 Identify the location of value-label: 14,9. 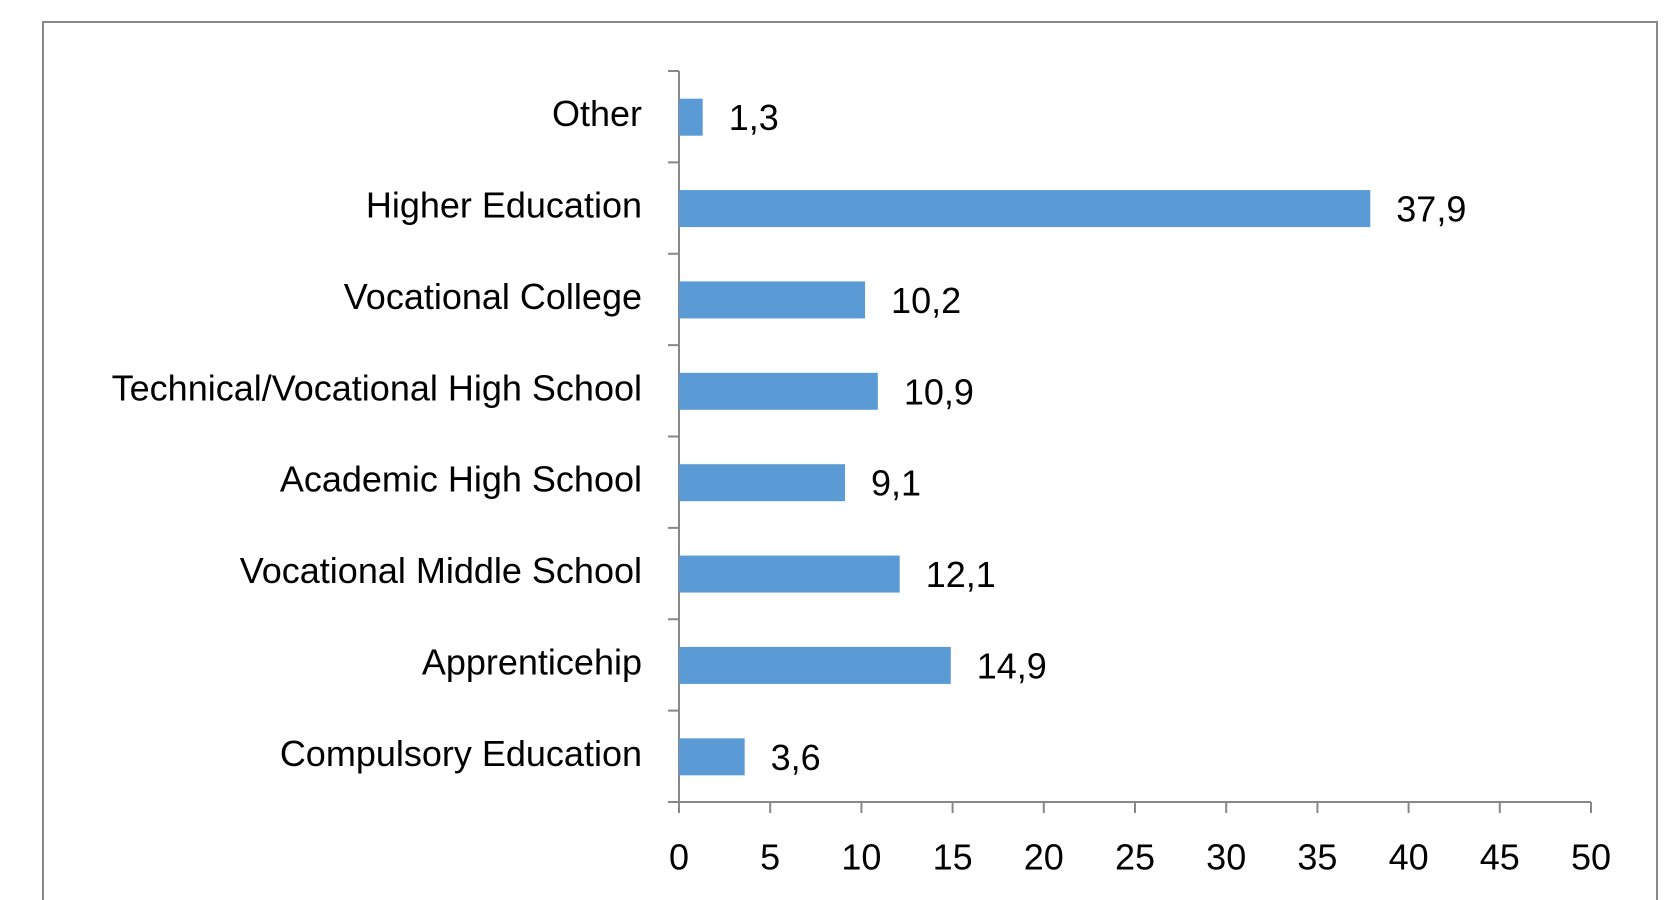
(1012, 665).